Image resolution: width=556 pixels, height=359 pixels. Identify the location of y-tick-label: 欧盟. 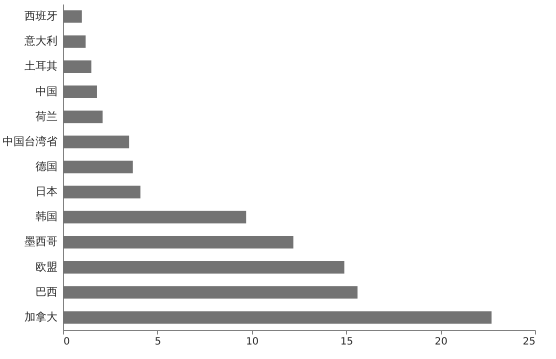
(47, 267).